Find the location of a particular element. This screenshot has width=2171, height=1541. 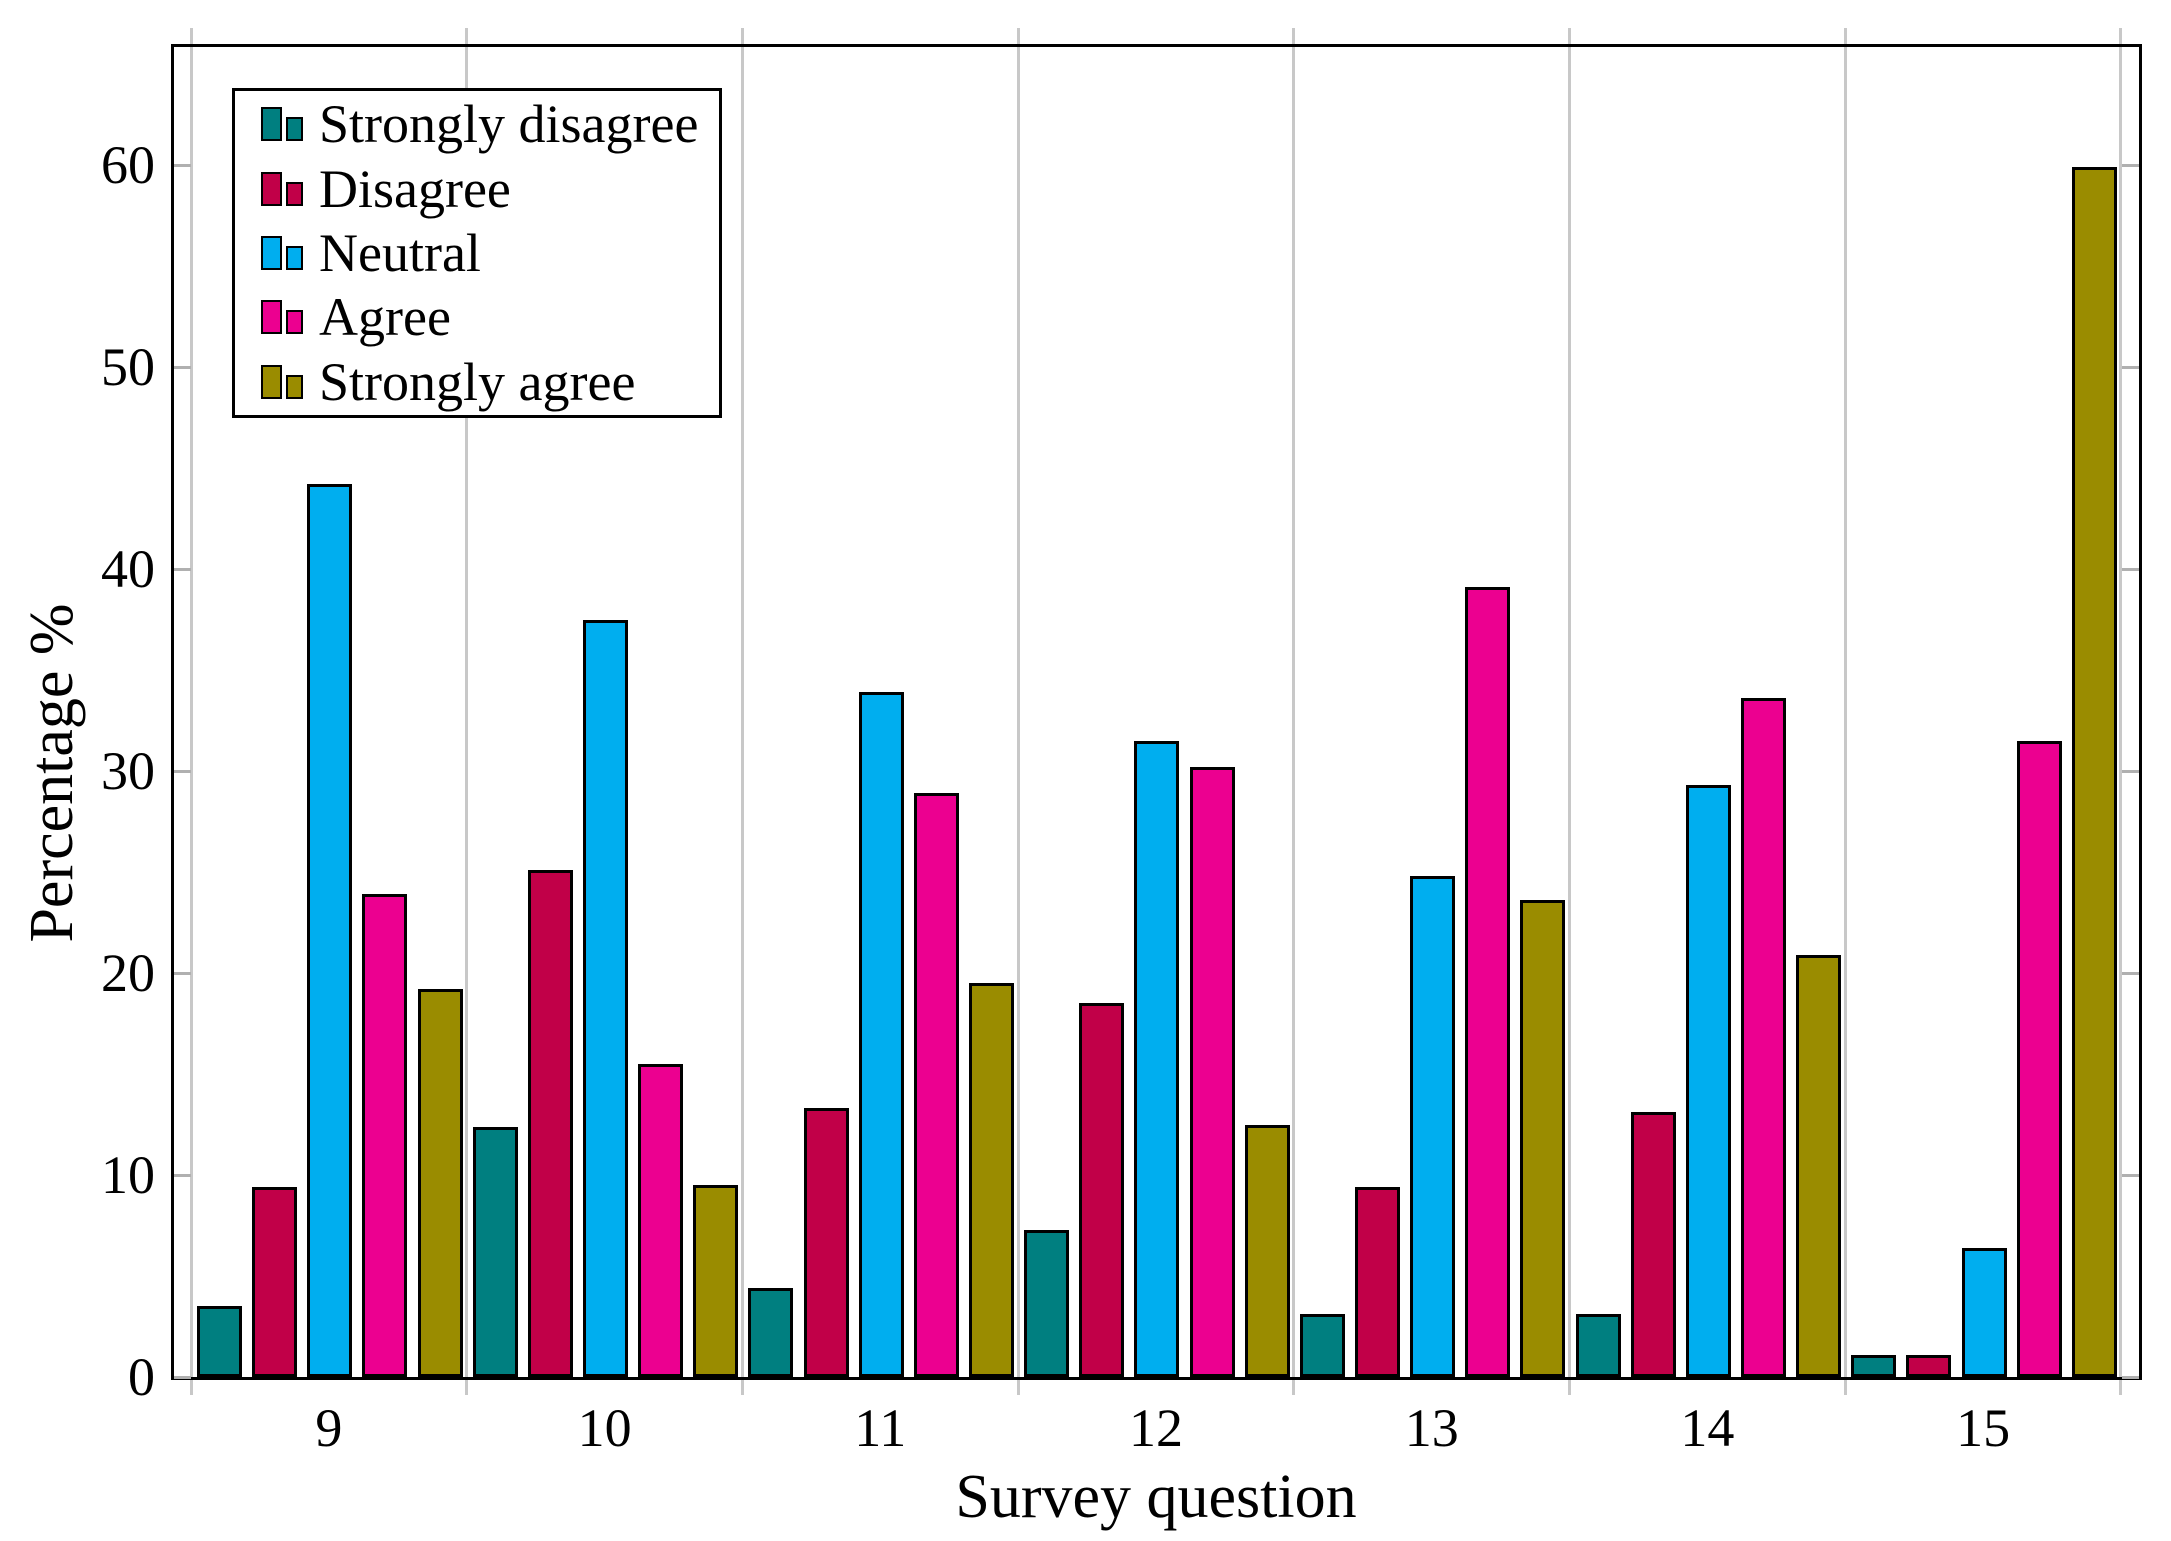

legend-label: Agree is located at coordinates (385, 317).